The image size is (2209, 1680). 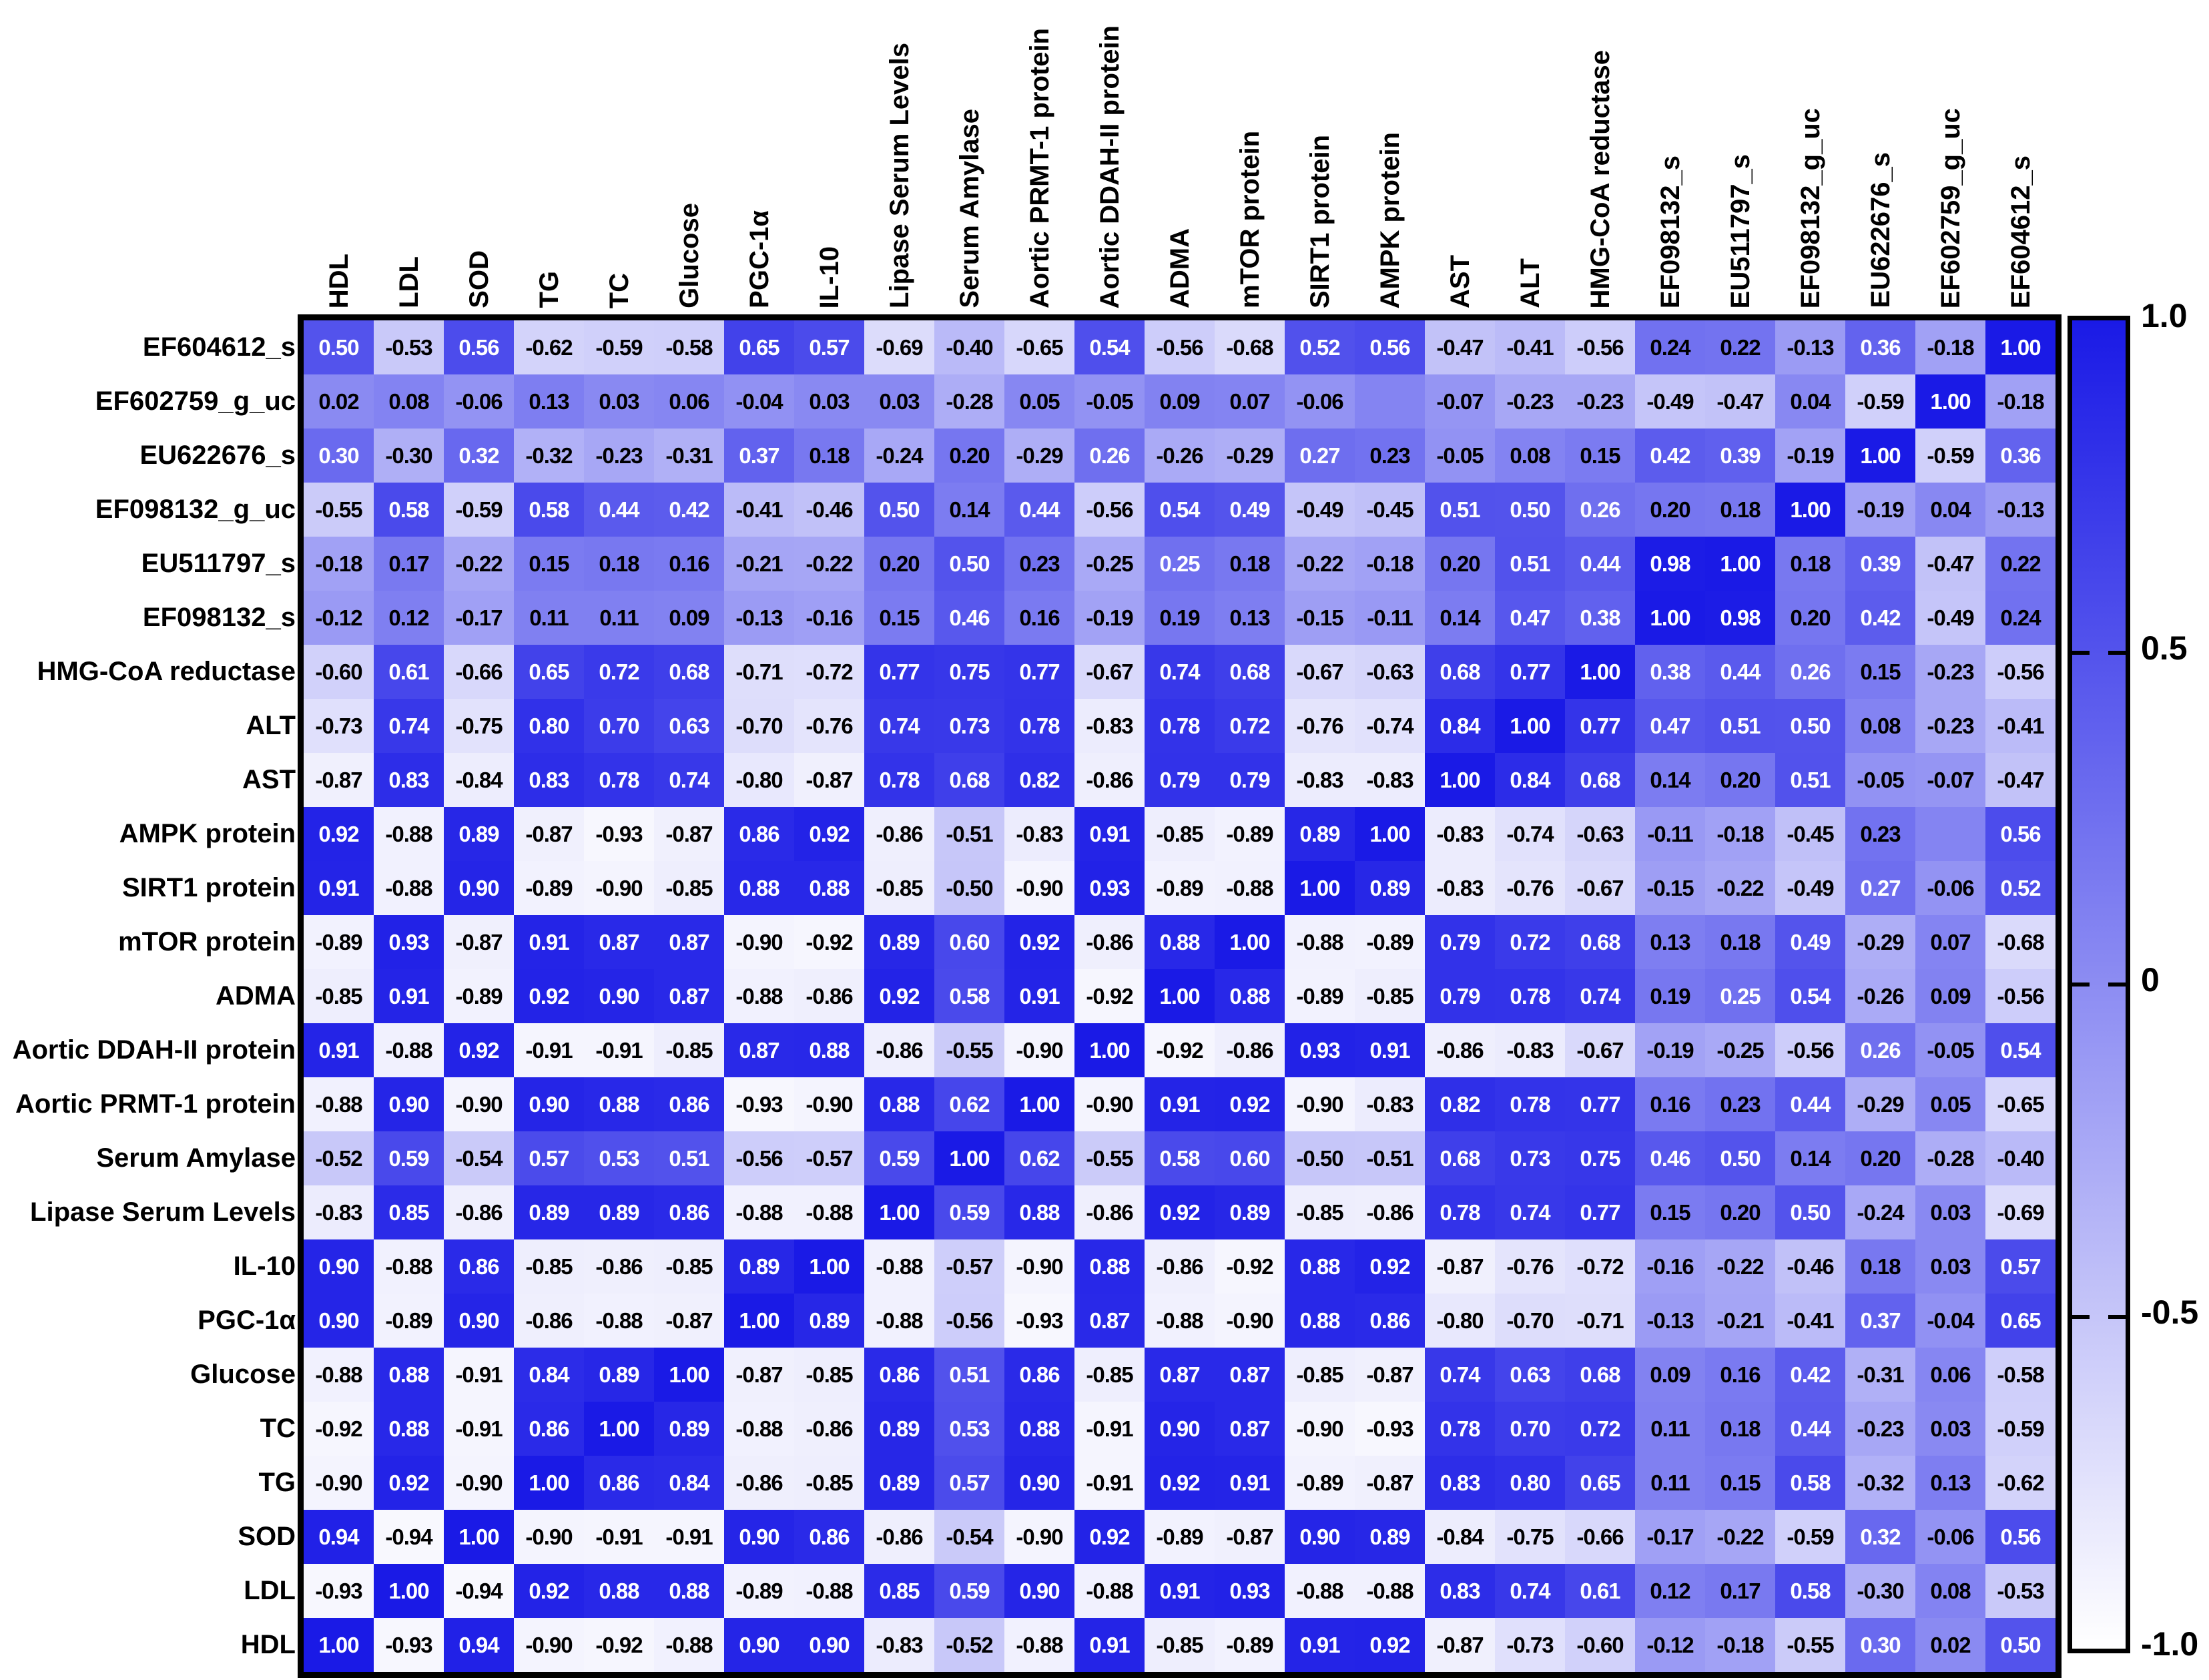 What do you see at coordinates (1670, 154) in the screenshot?
I see `column-header: EF098132_s` at bounding box center [1670, 154].